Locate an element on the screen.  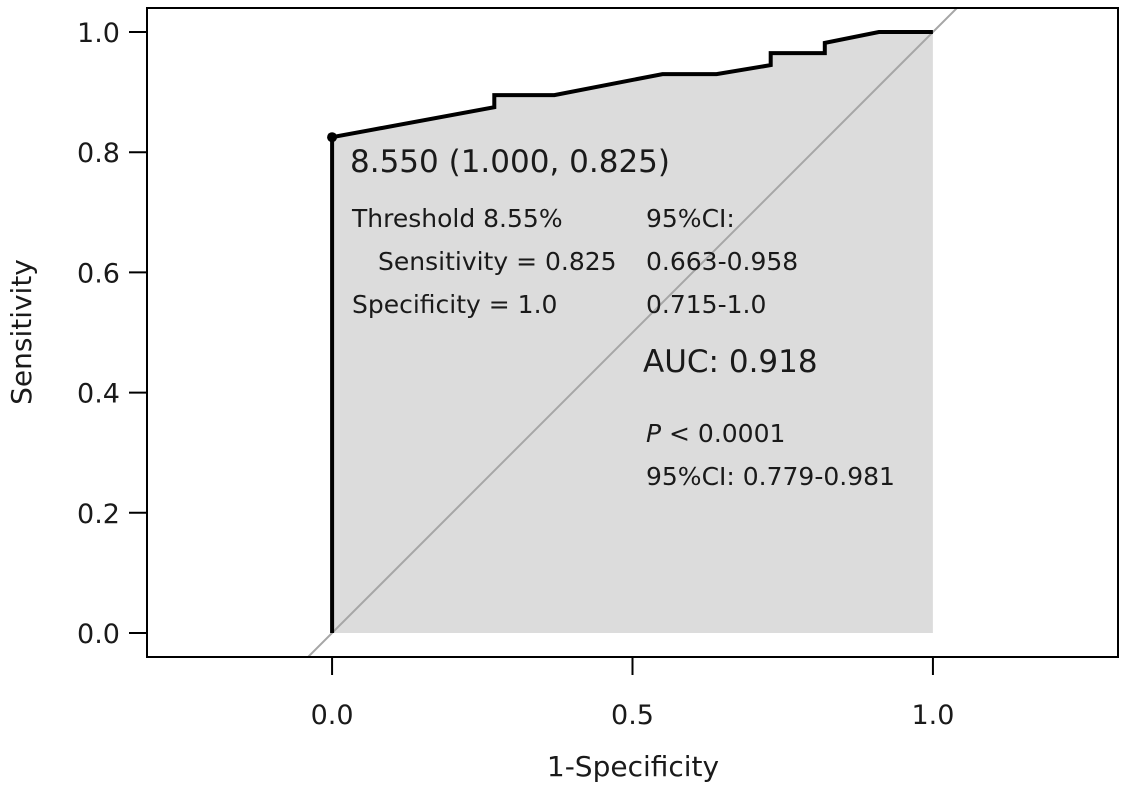
x-axis-label: 1-Specificity is located at coordinates (633, 766).